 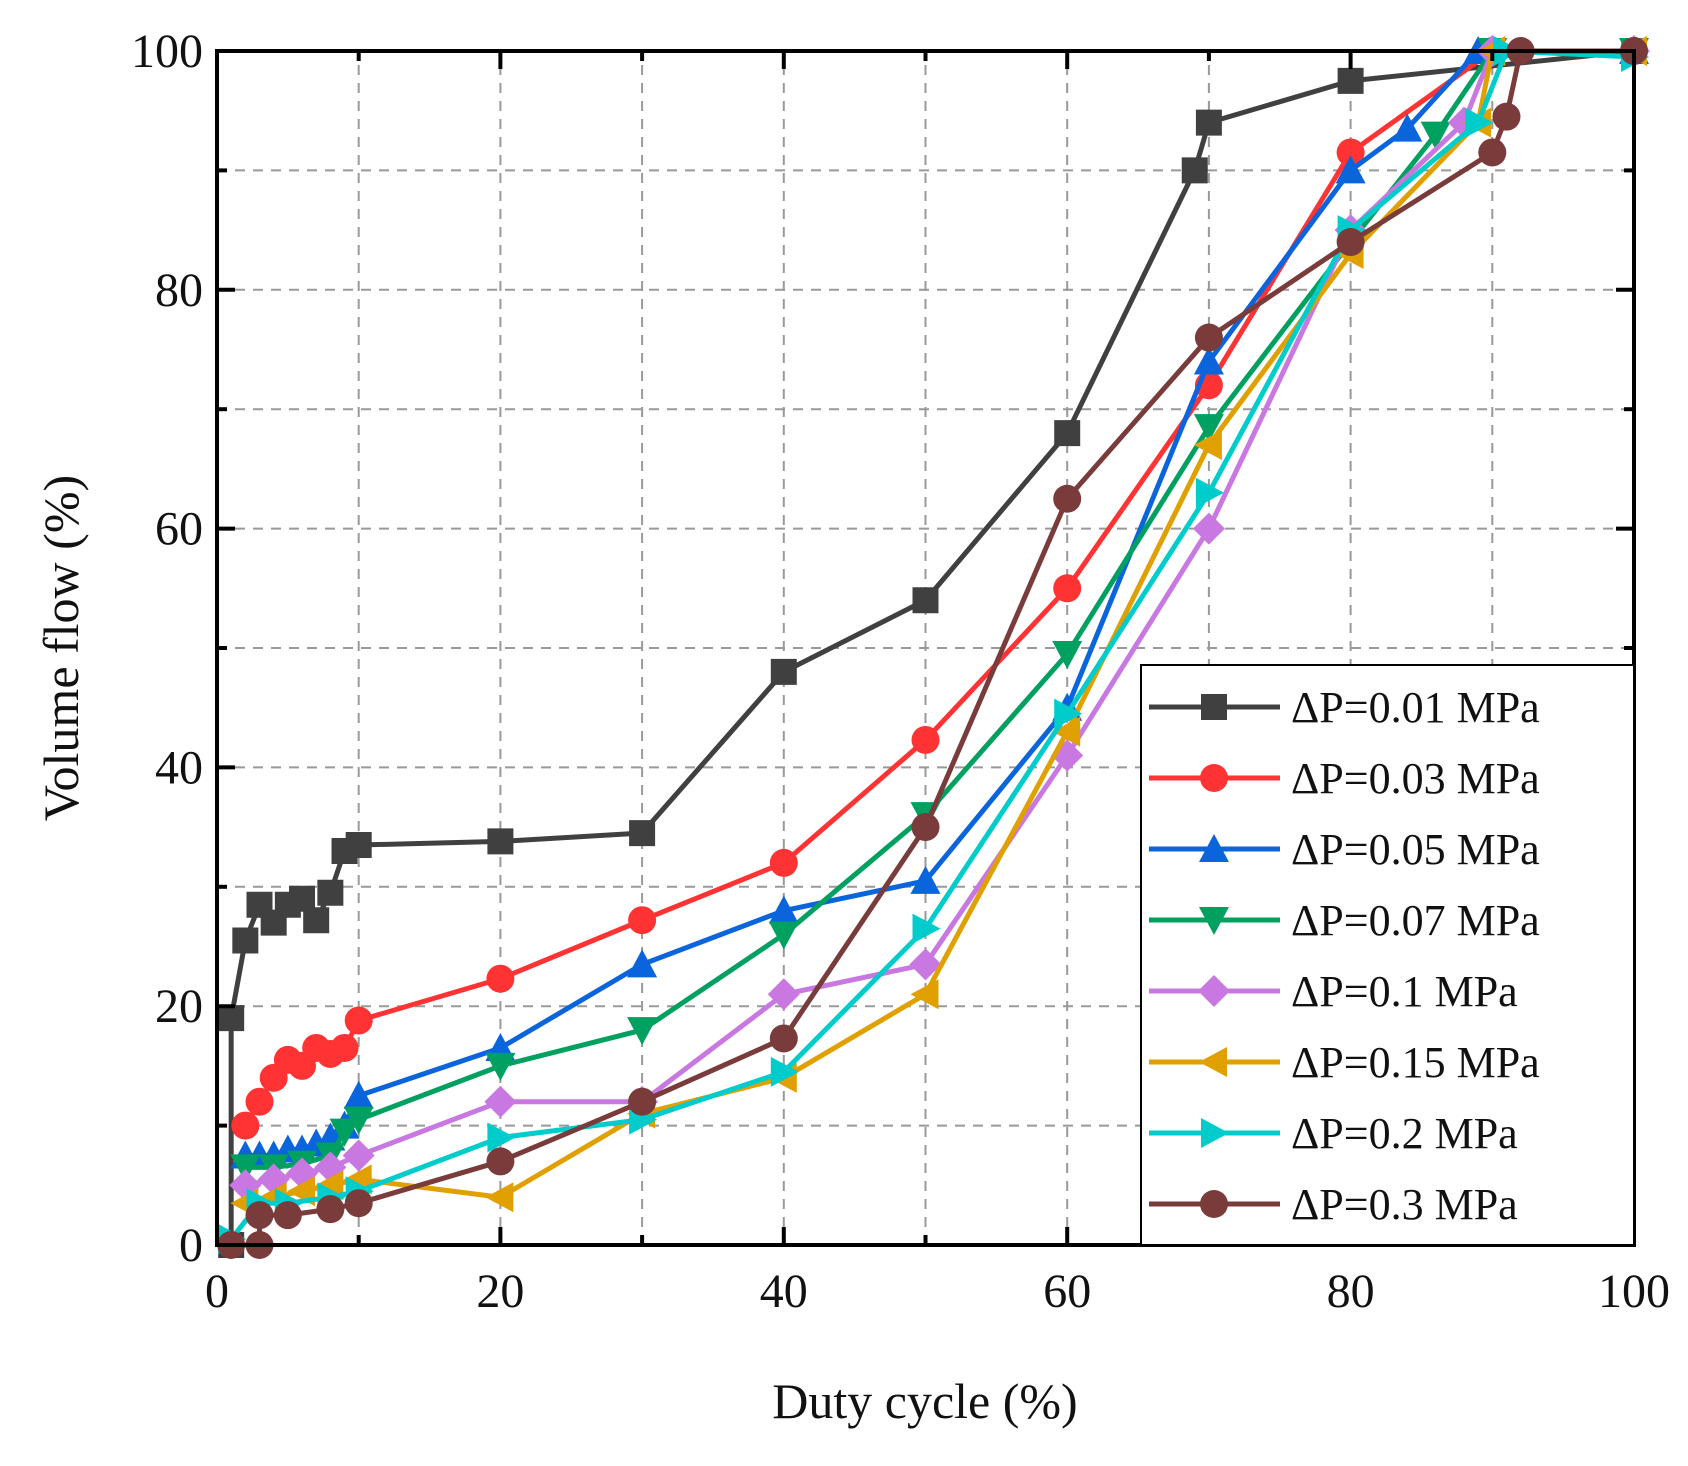 I want to click on legend-entry: ΔP=0.3 MPa, so click(x=1333, y=1204).